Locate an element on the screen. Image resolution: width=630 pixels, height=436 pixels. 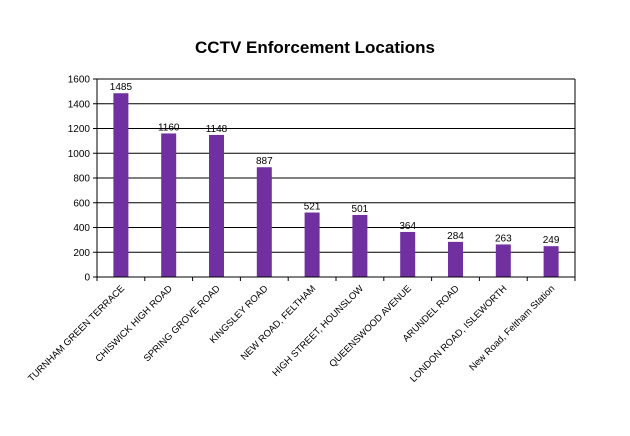
y-tick-label: 1000 is located at coordinates (79, 154).